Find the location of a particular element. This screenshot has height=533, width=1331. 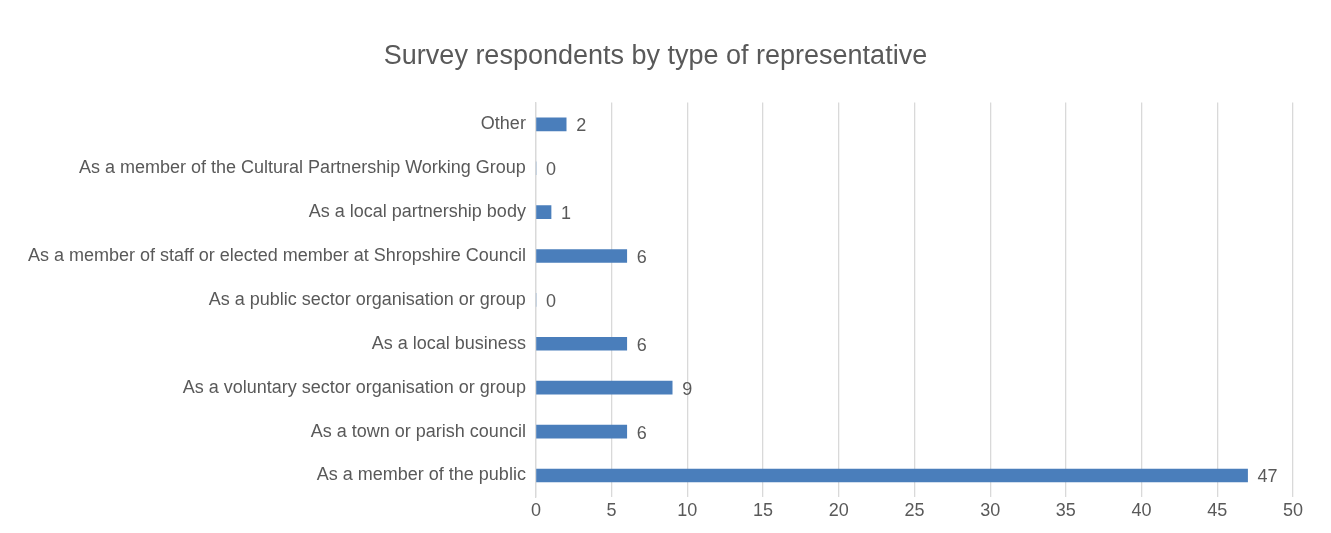

y-tick-label: As a voluntary sector organisation or group is located at coordinates (354, 386).